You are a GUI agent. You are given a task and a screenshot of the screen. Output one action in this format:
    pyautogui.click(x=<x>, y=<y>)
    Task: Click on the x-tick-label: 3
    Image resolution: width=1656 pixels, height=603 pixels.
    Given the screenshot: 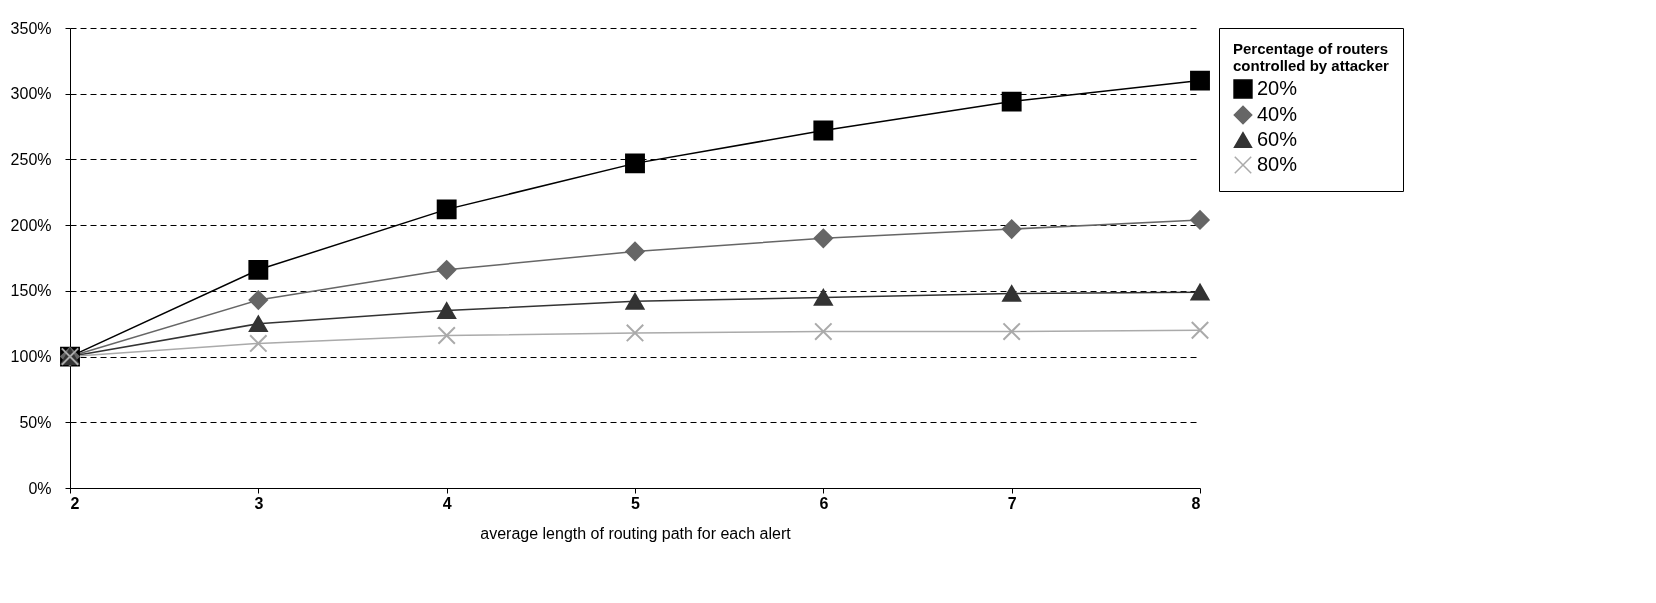 What is the action you would take?
    pyautogui.click(x=259, y=503)
    